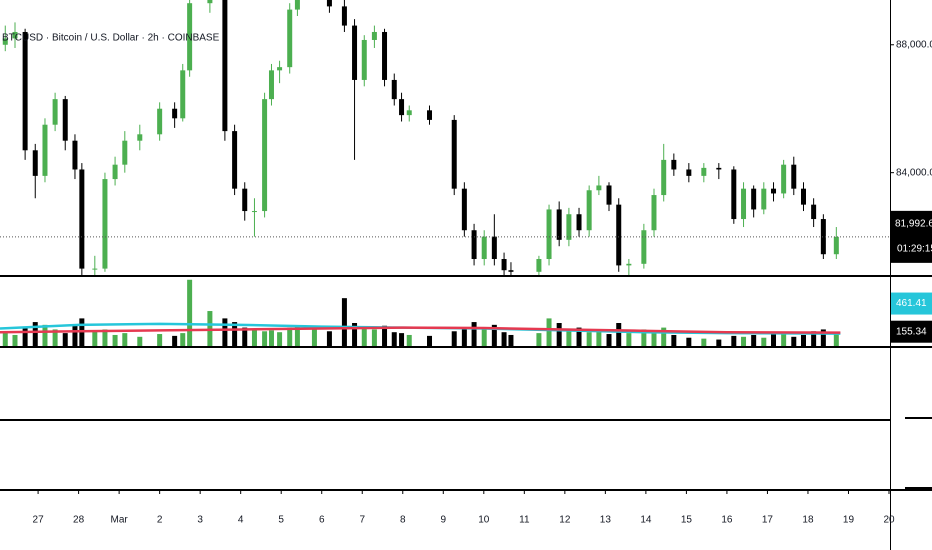 This screenshot has height=550, width=932. Describe the element at coordinates (911, 331) in the screenshot. I see `volume-label: 155.34` at that location.